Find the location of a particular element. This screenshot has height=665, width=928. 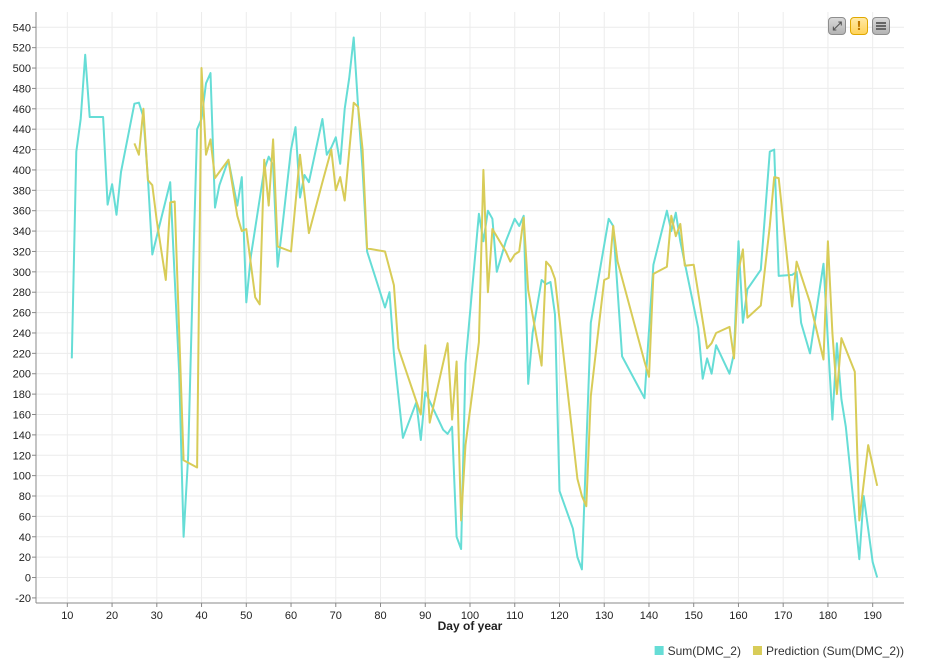

y-tick-label: 260 is located at coordinates (22, 314).